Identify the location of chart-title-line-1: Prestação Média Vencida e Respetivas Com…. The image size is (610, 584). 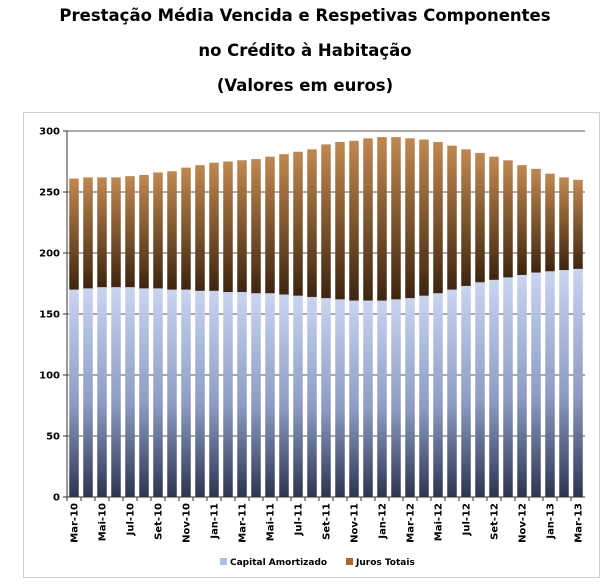
(305, 15).